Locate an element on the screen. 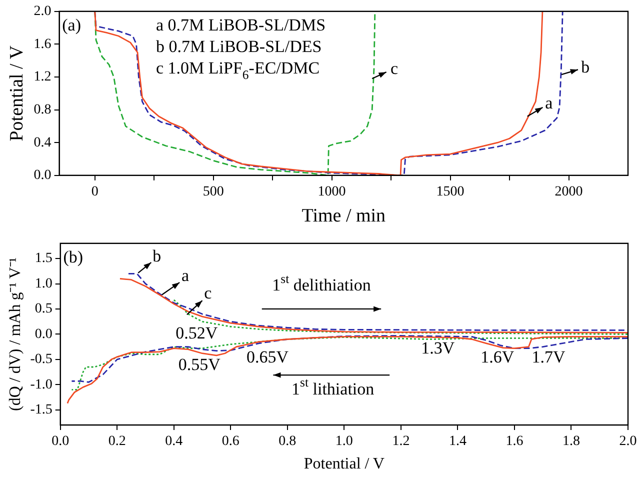 The height and width of the screenshot is (480, 640). x-tick-label: 1.0 is located at coordinates (344, 442).